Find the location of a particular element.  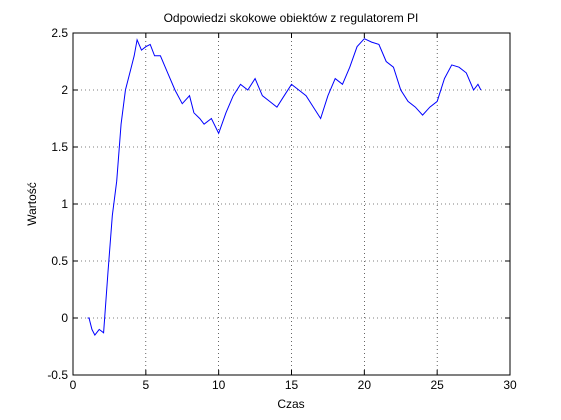

y-axis-label: Wartość is located at coordinates (32, 204).